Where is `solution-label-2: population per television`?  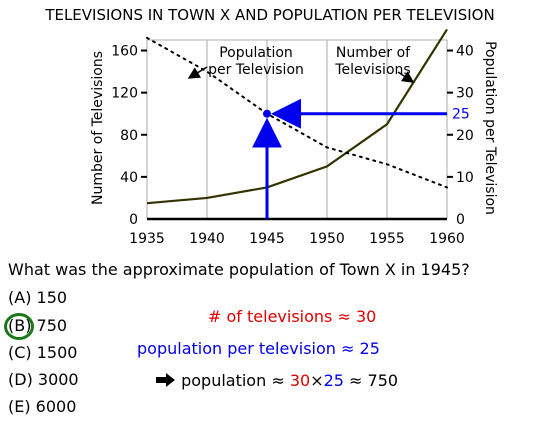 solution-label-2: population per television is located at coordinates (236, 348).